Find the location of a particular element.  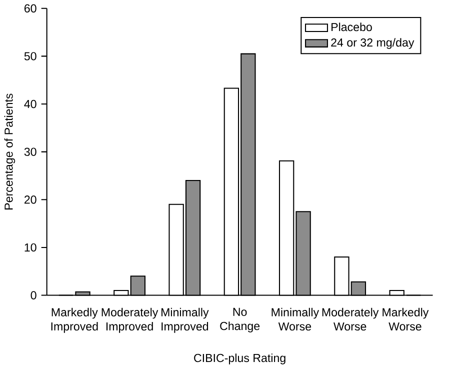

y-axis-title: Percentage of Patients is located at coordinates (10, 152).